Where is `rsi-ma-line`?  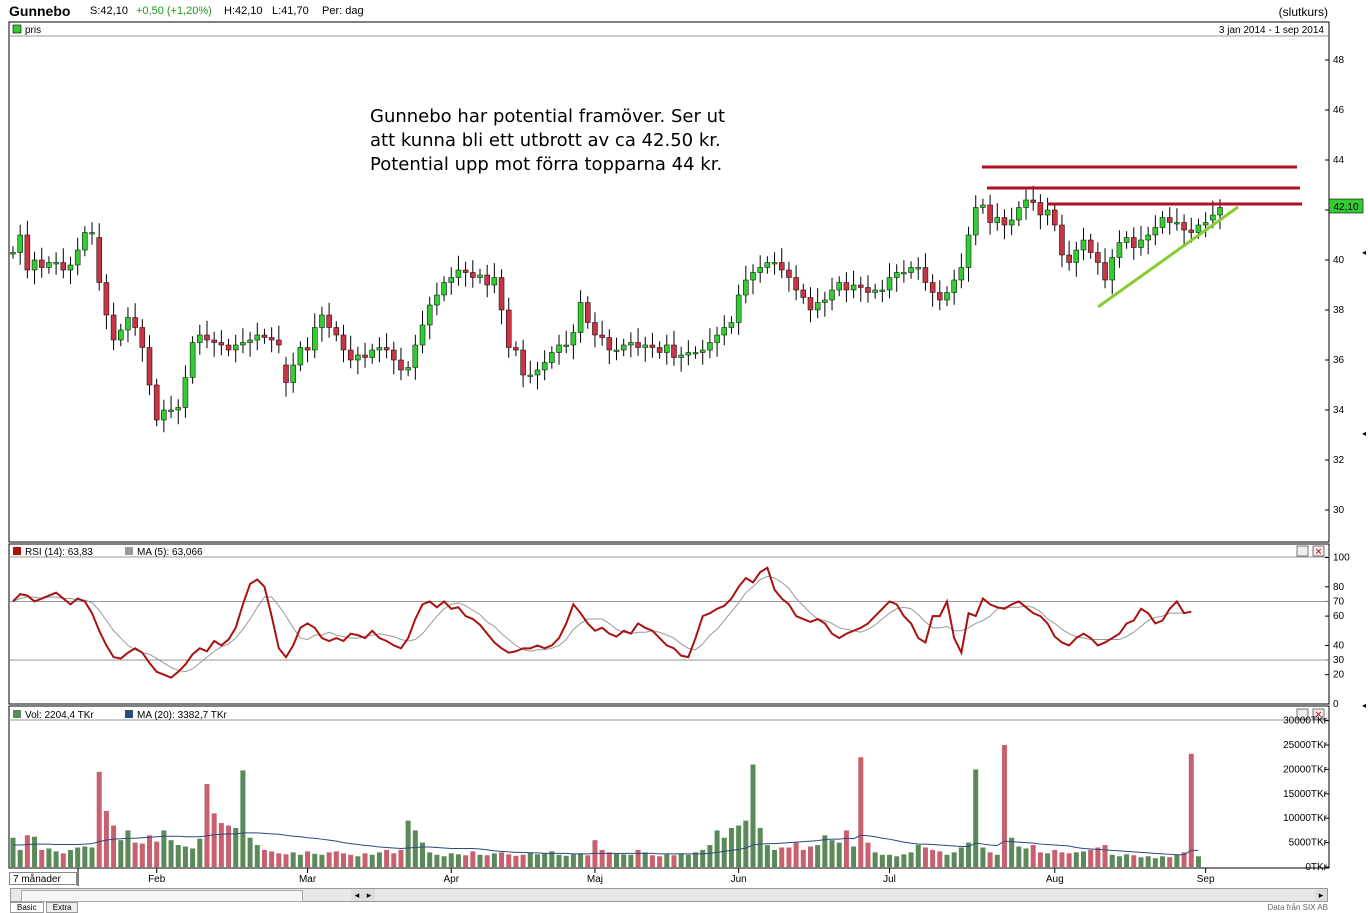
rsi-ma-line is located at coordinates (602, 624).